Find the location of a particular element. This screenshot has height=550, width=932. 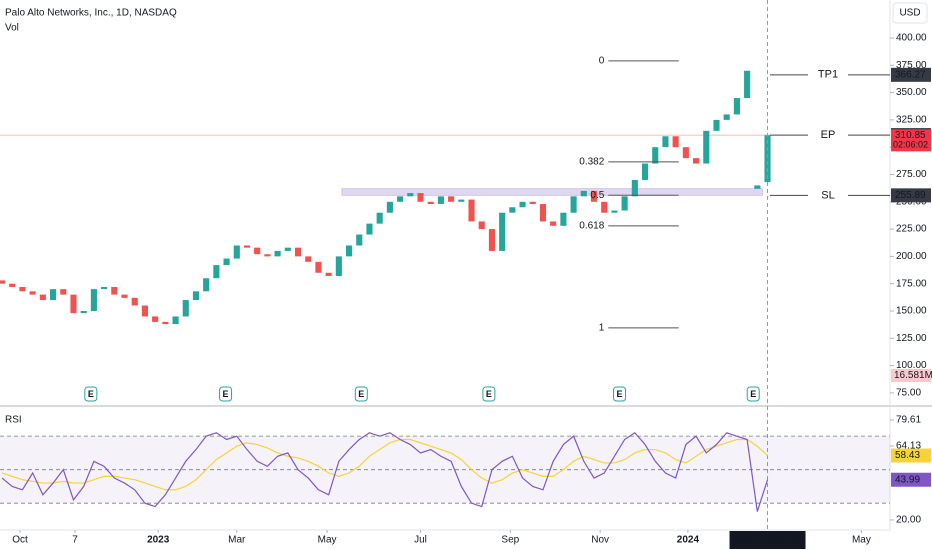

y-tick-label: 75.00 is located at coordinates (908, 393).